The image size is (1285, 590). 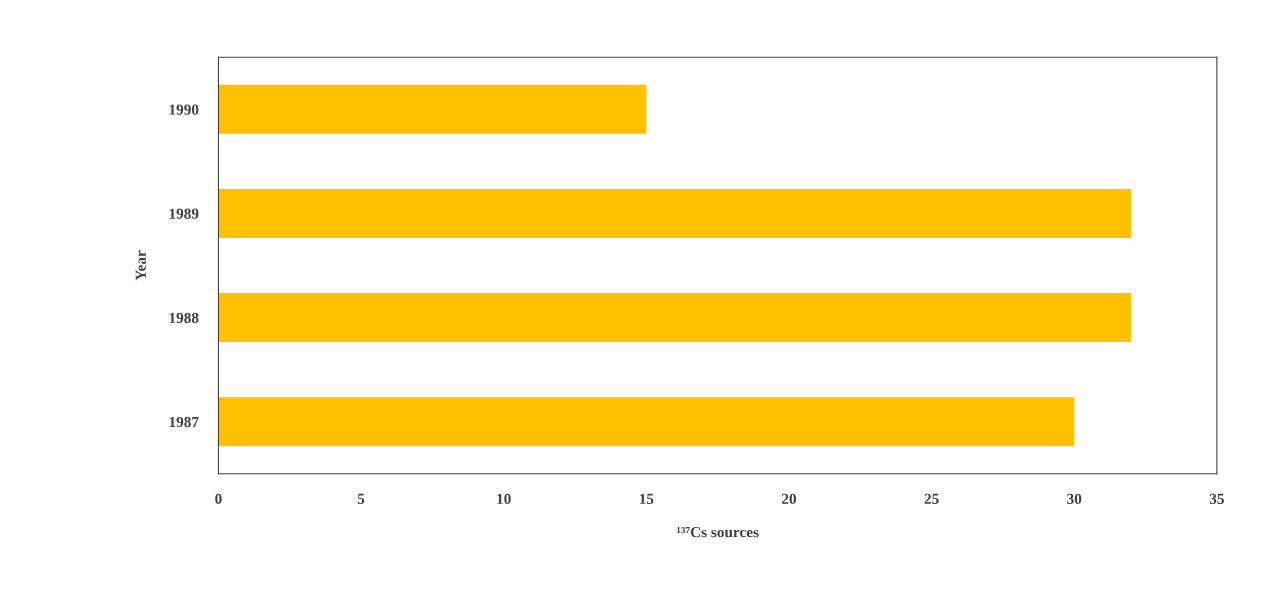 What do you see at coordinates (717, 532) in the screenshot?
I see `x-axis-title: ¹³⁷Cs sources` at bounding box center [717, 532].